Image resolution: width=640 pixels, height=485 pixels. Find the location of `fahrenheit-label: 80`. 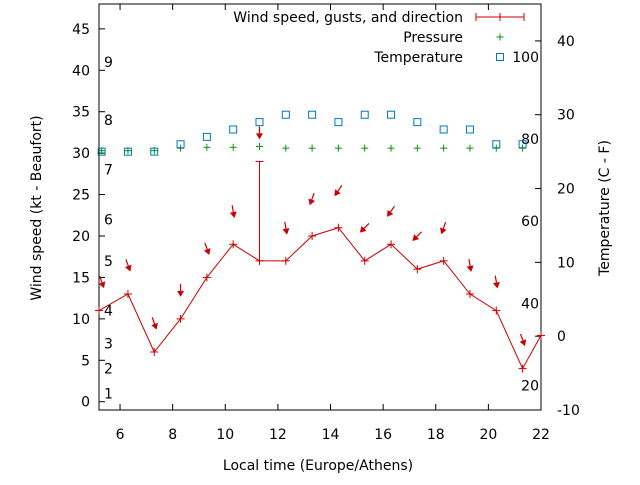

fahrenheit-label: 80 is located at coordinates (530, 140).